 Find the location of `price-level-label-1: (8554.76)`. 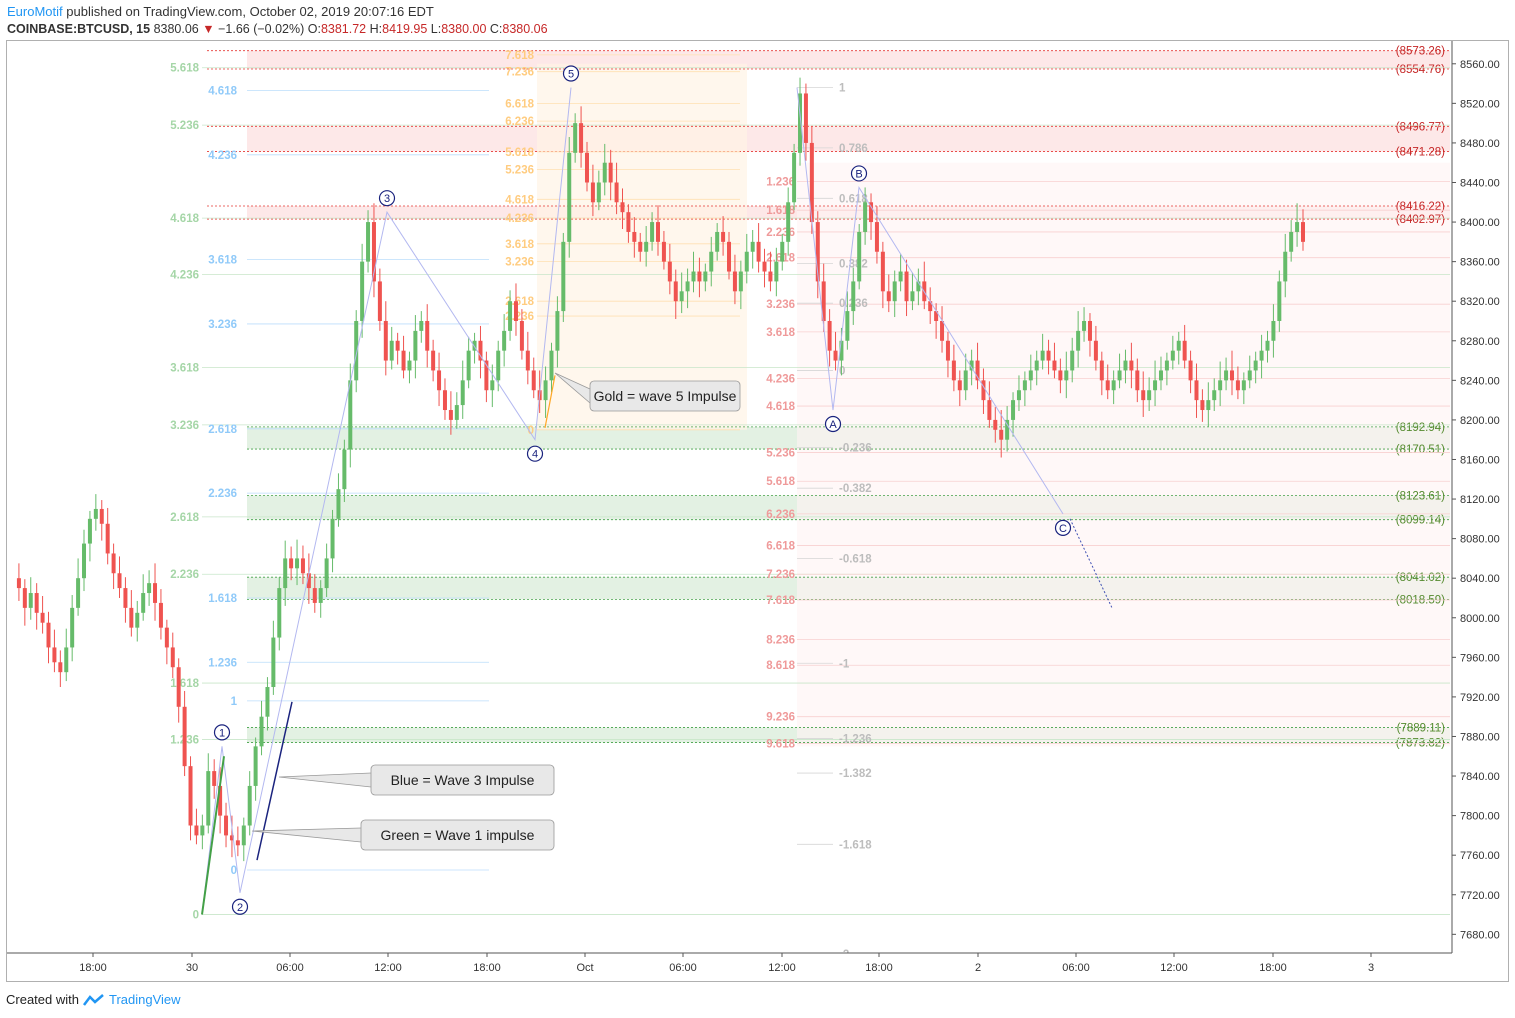

price-level-label-1: (8554.76) is located at coordinates (1420, 70).